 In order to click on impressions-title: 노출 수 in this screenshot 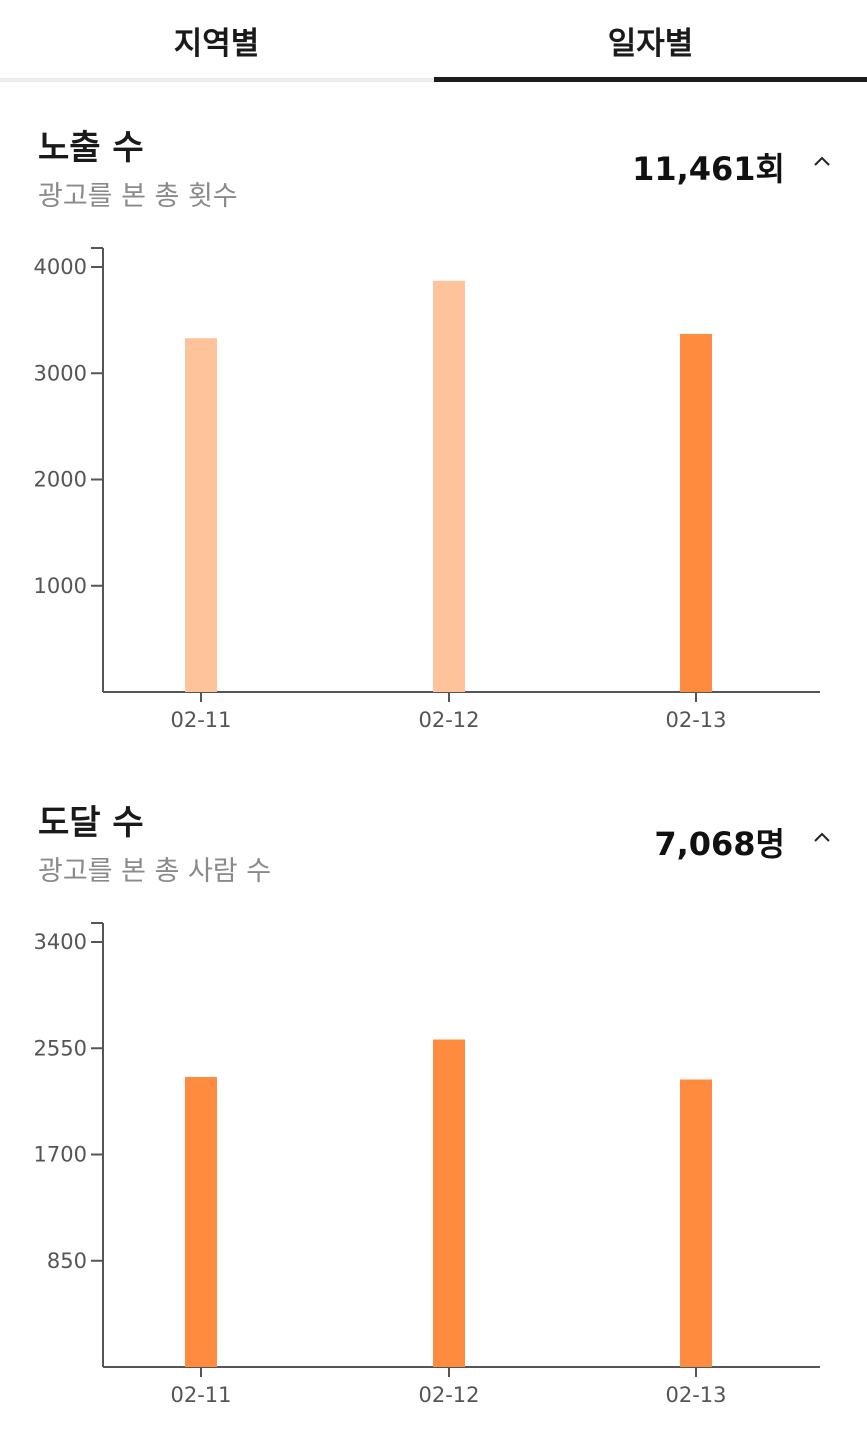, I will do `click(91, 148)`.